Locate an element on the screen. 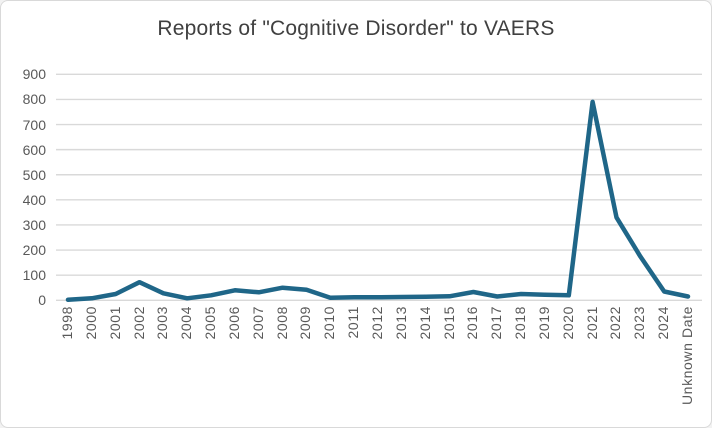 The height and width of the screenshot is (428, 712). x-tick-label-2019: 2019 is located at coordinates (543, 323).